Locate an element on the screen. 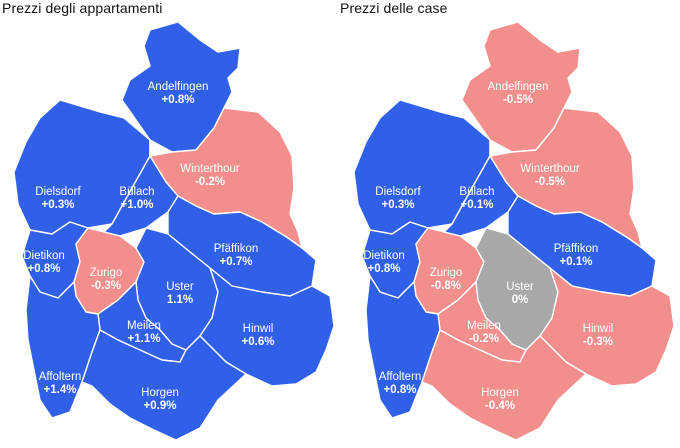 The image size is (680, 448). district-value-meilen: -0.2% is located at coordinates (484, 339).